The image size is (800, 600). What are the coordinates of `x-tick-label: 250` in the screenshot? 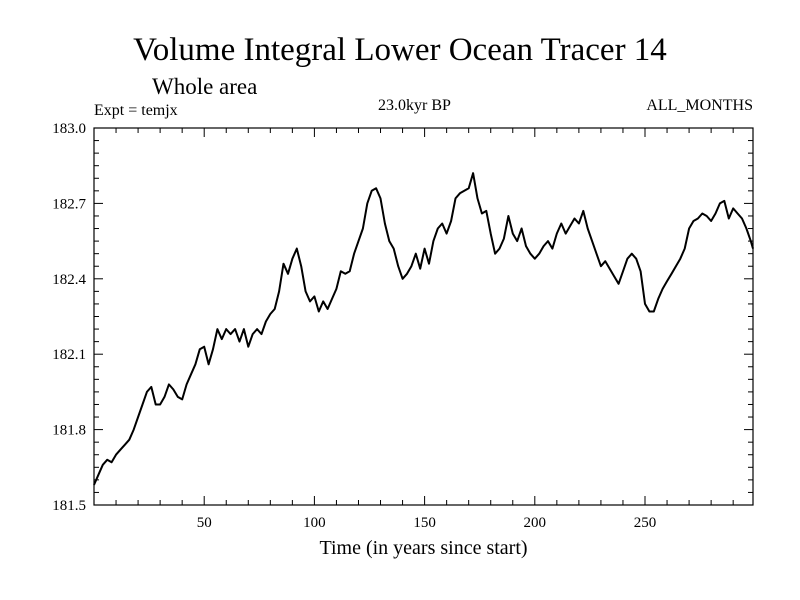 It's located at (645, 523).